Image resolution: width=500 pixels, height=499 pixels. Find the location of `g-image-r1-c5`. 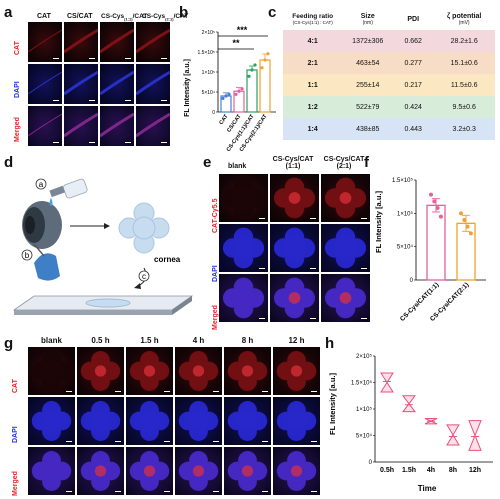

g-image-r1-c5 is located at coordinates (296, 421).